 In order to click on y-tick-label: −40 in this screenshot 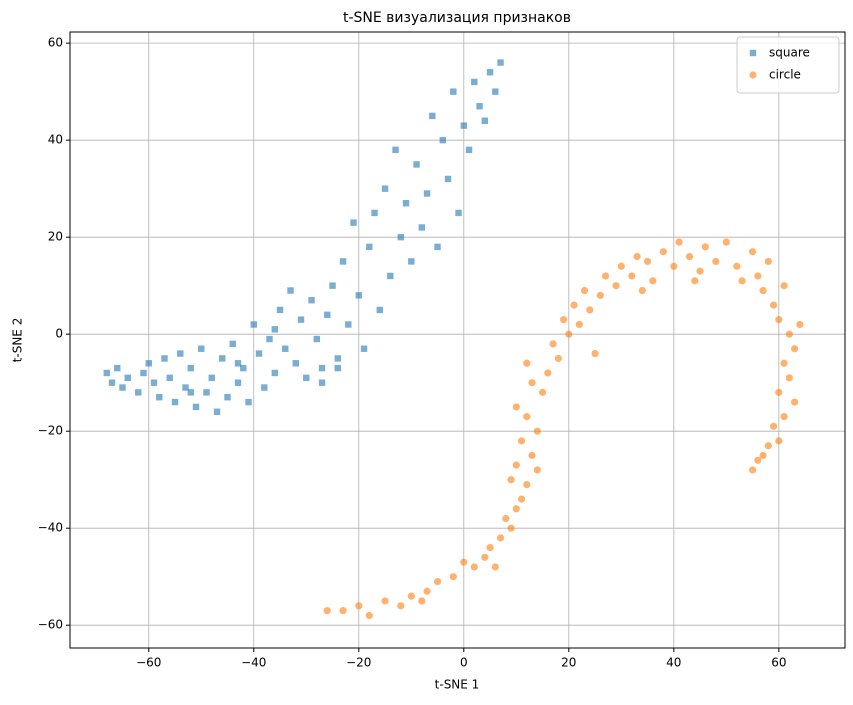, I will do `click(50, 528)`.